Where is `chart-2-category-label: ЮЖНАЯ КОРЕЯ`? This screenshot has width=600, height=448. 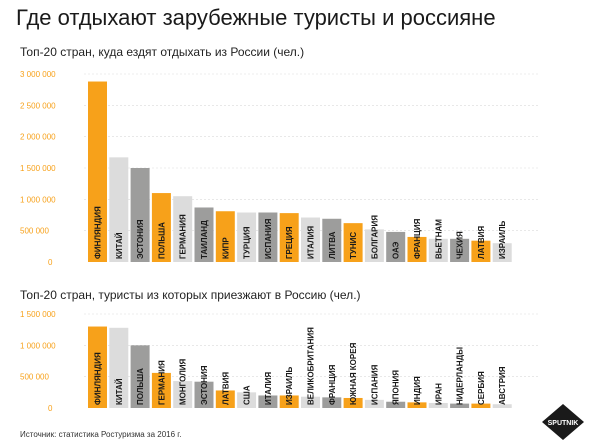
chart-2-category-label: ЮЖНАЯ КОРЕЯ is located at coordinates (353, 373).